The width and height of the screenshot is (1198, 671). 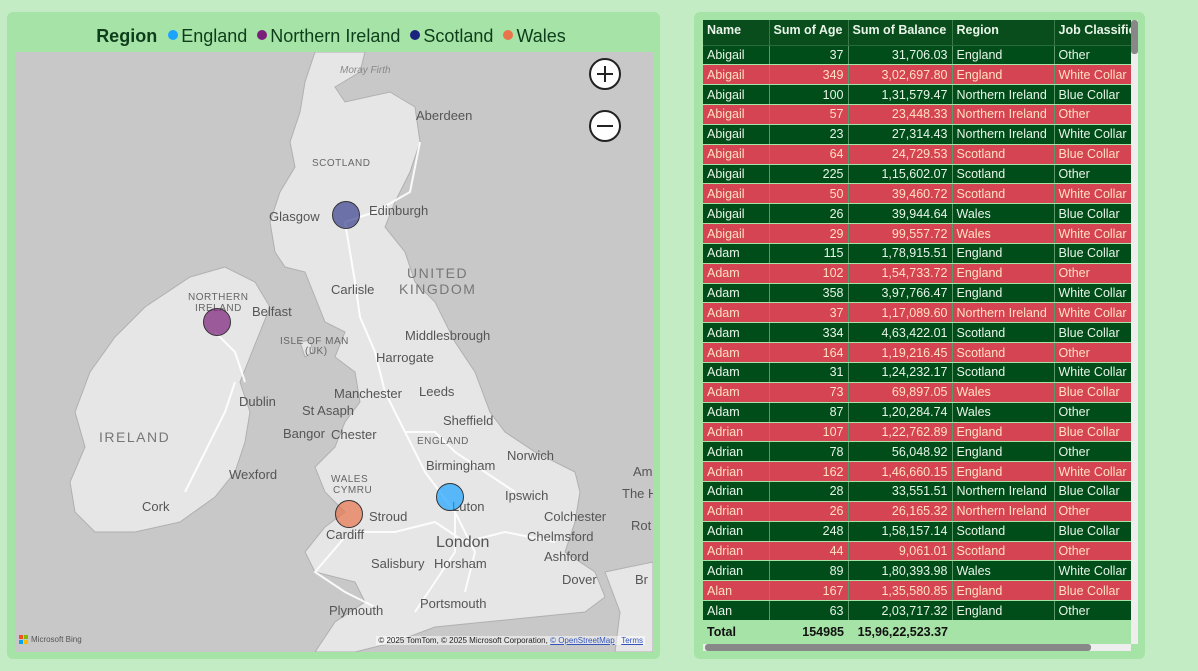 I want to click on table-row: Abigail 57 23,448.33 Northern Ireland Other, so click(x=917, y=114).